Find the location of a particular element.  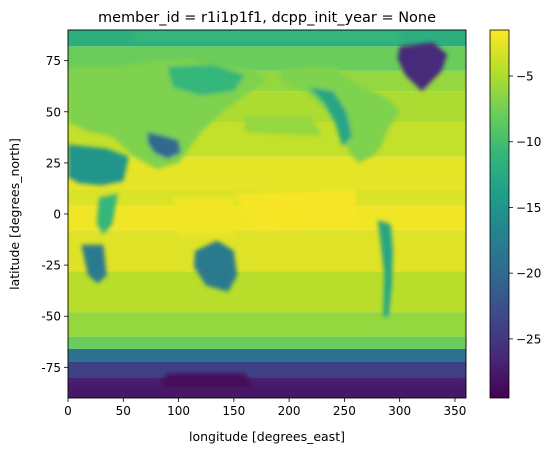

y-tick-label: 75 is located at coordinates (53, 61).